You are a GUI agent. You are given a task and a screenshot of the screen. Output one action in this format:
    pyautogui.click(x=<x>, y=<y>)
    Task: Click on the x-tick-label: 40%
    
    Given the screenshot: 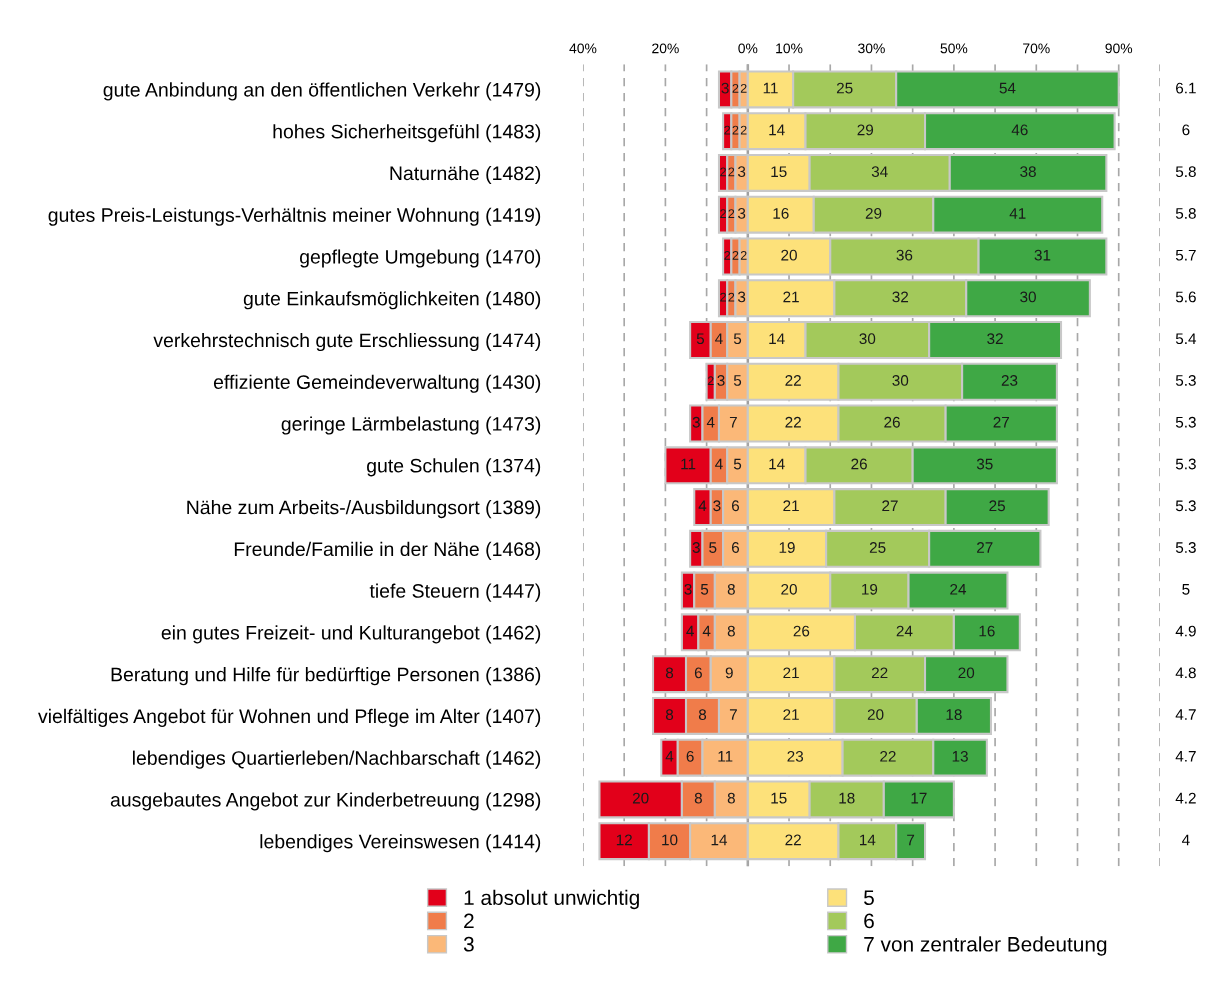 What is the action you would take?
    pyautogui.click(x=583, y=48)
    